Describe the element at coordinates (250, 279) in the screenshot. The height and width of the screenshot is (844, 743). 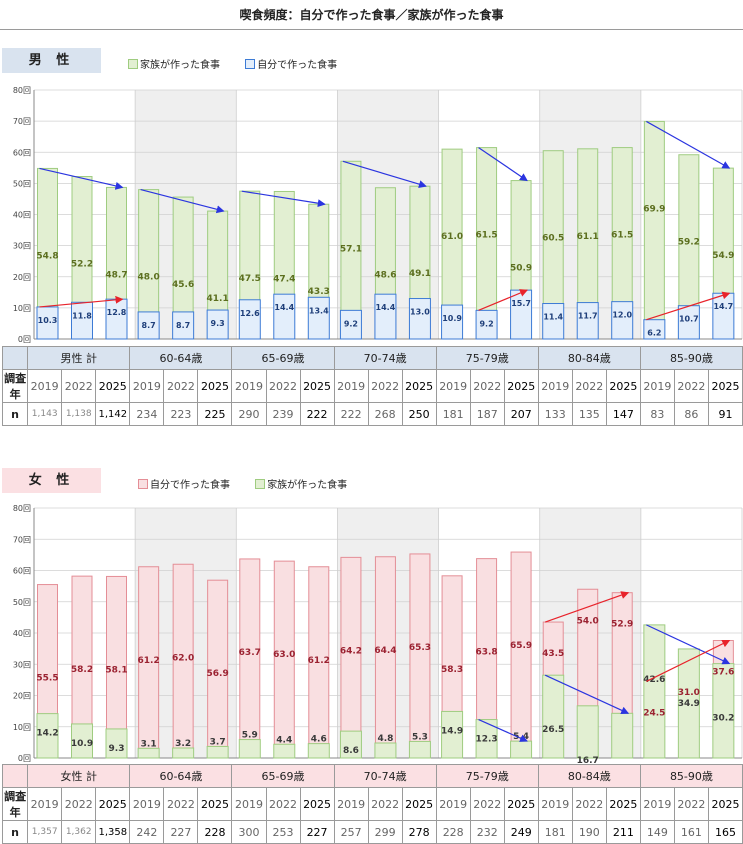
I see `data-label-family: 47.5` at that location.